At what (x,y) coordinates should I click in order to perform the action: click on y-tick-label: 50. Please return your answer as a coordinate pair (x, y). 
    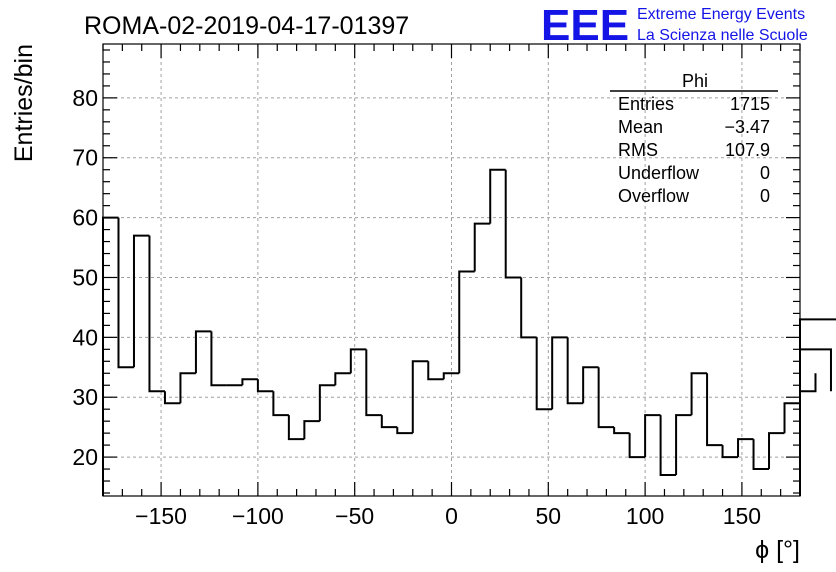
    Looking at the image, I should click on (85, 277).